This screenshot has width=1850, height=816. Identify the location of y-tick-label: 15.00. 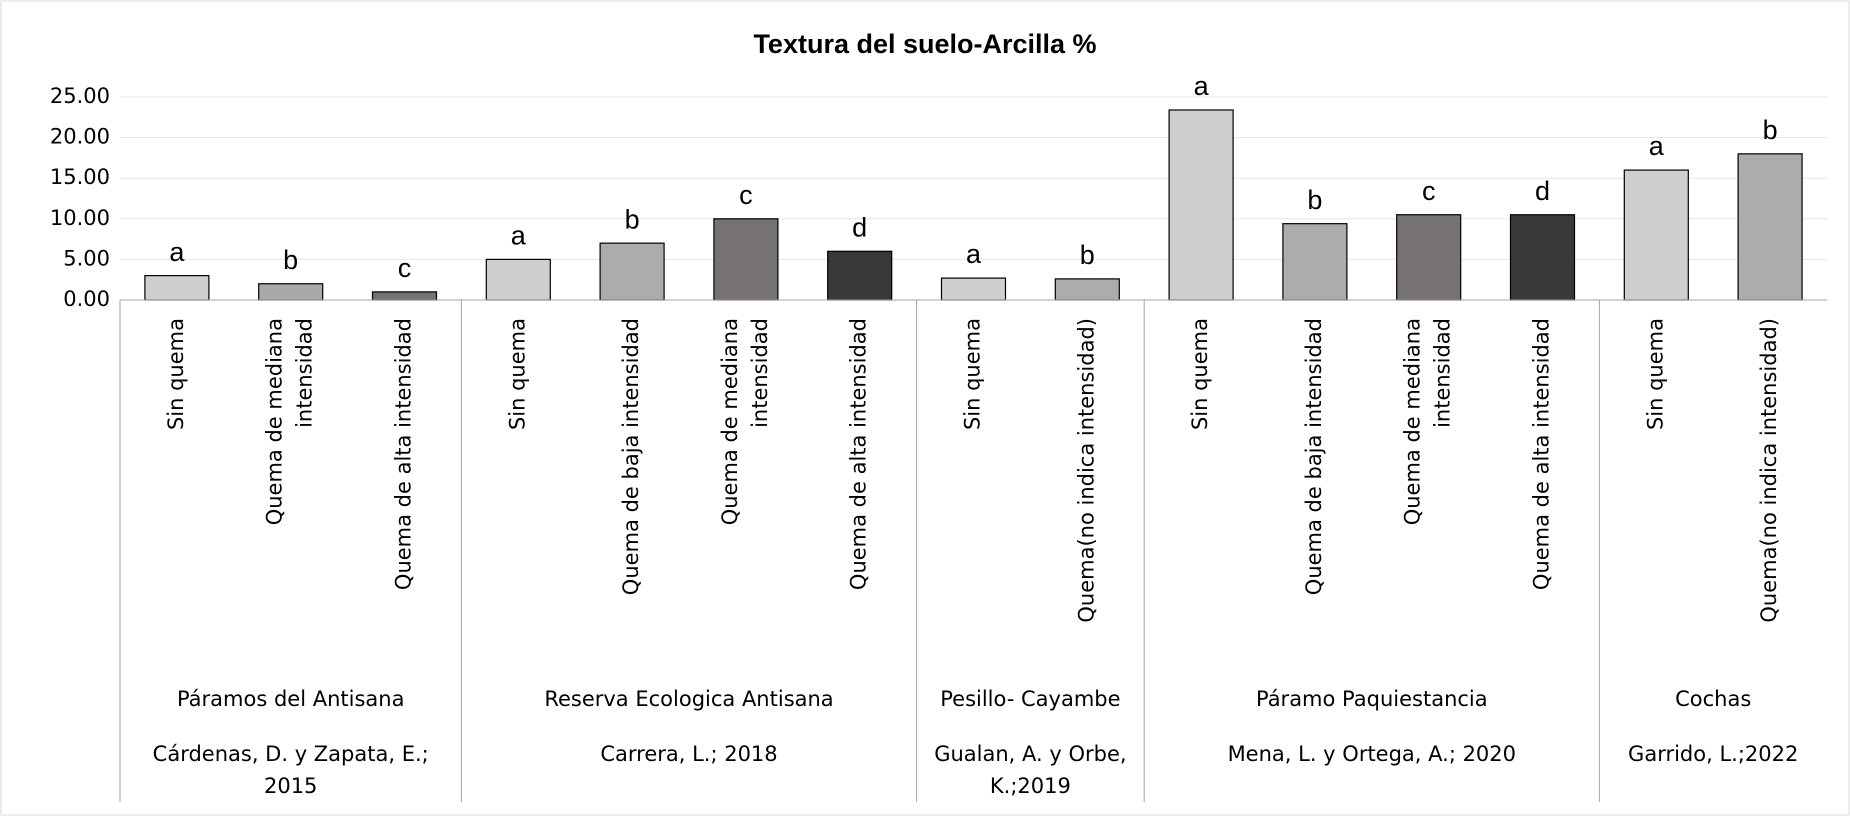
(80, 177).